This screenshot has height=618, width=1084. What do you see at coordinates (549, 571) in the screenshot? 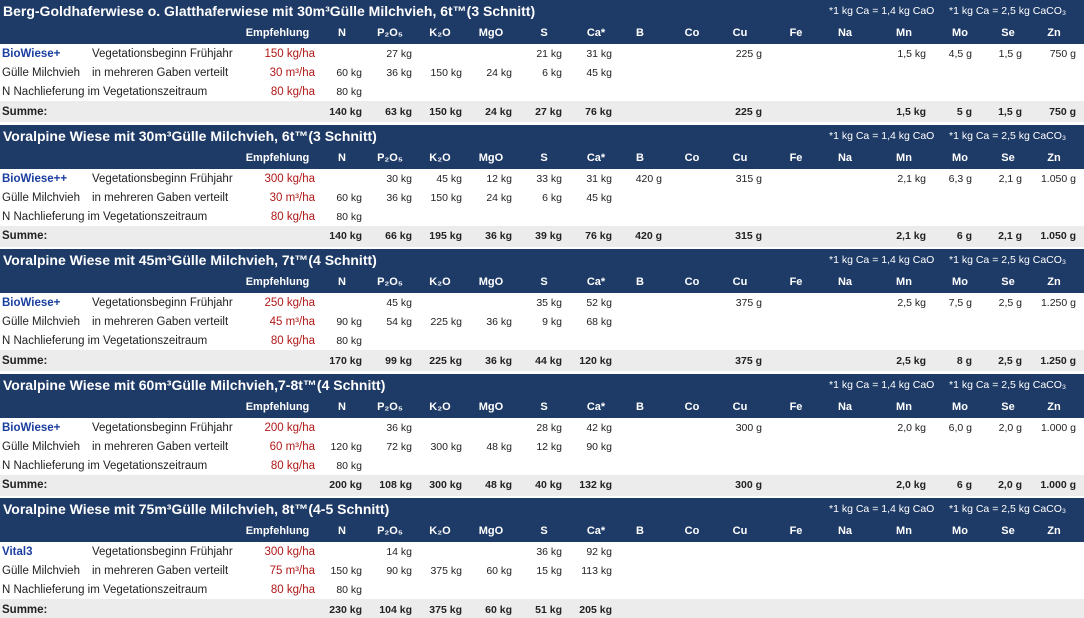
I see `nutrient-value: 15 kg` at bounding box center [549, 571].